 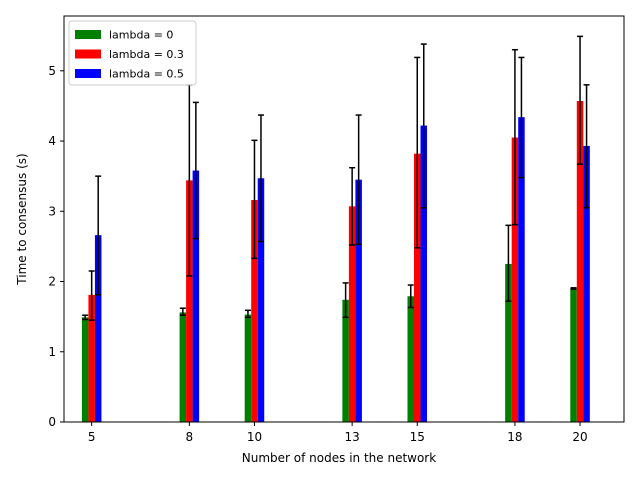 What do you see at coordinates (521, 117) in the screenshot?
I see `error-bar-s2-n18` at bounding box center [521, 117].